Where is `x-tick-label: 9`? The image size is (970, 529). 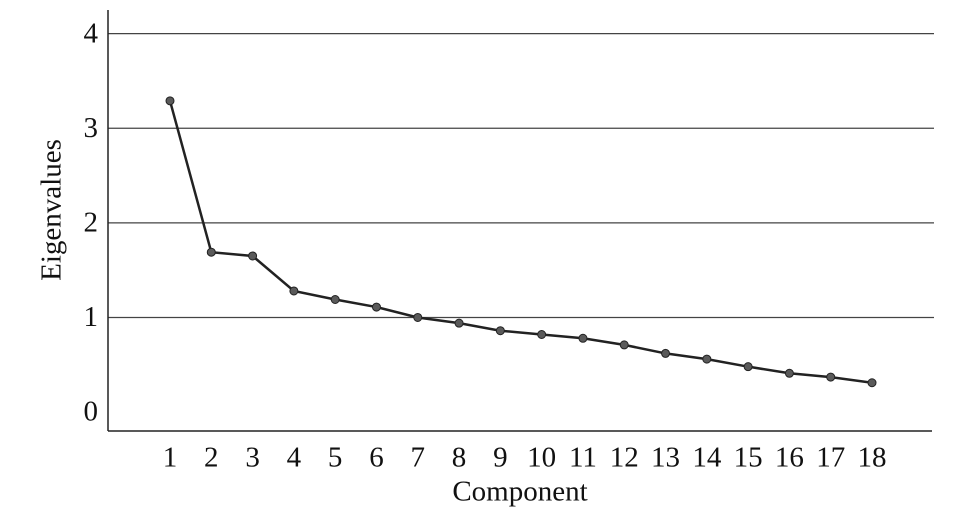 x-tick-label: 9 is located at coordinates (500, 458).